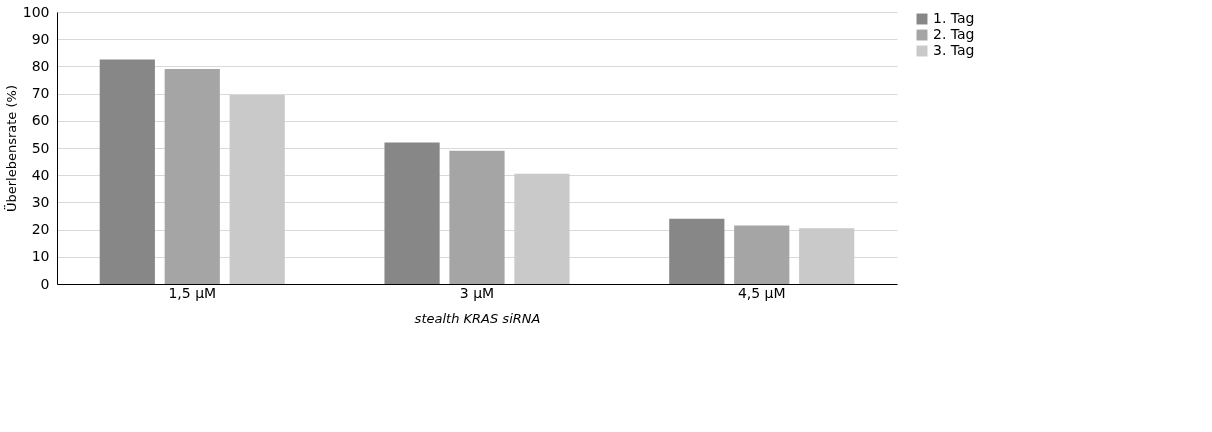 Image resolution: width=1212 pixels, height=432 pixels. Describe the element at coordinates (40, 93) in the screenshot. I see `y-tick-label: 70` at that location.